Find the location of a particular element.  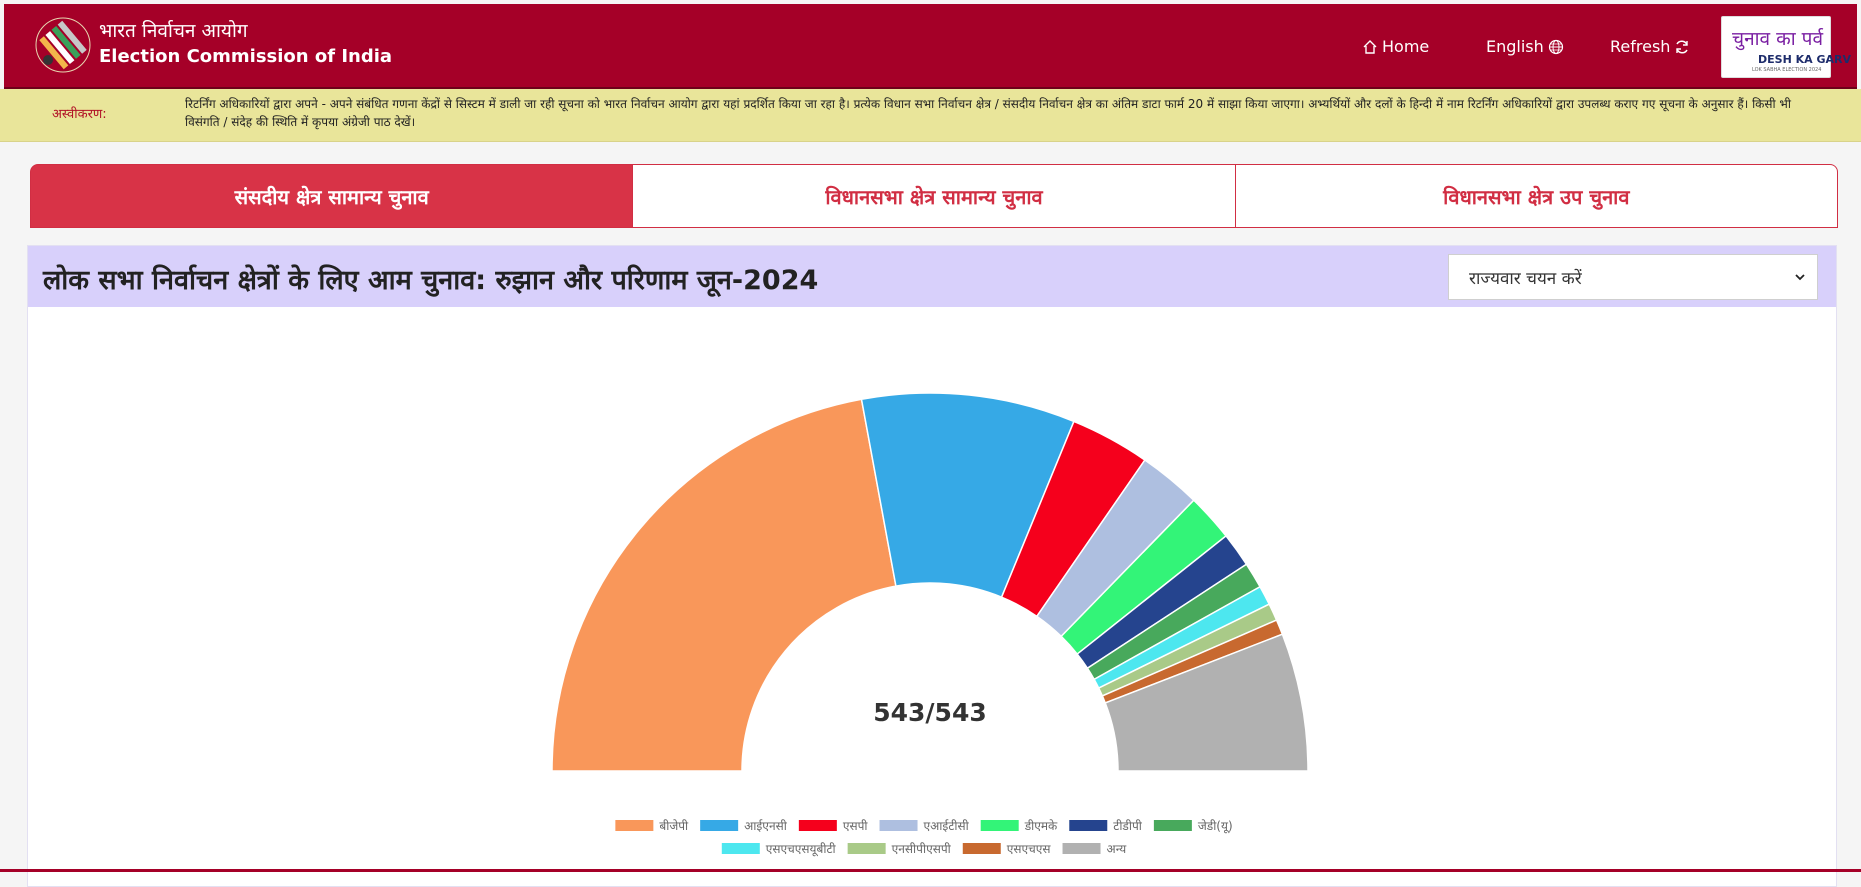

badge-hindi-text: चुनाव का पर्व is located at coordinates (1778, 39).